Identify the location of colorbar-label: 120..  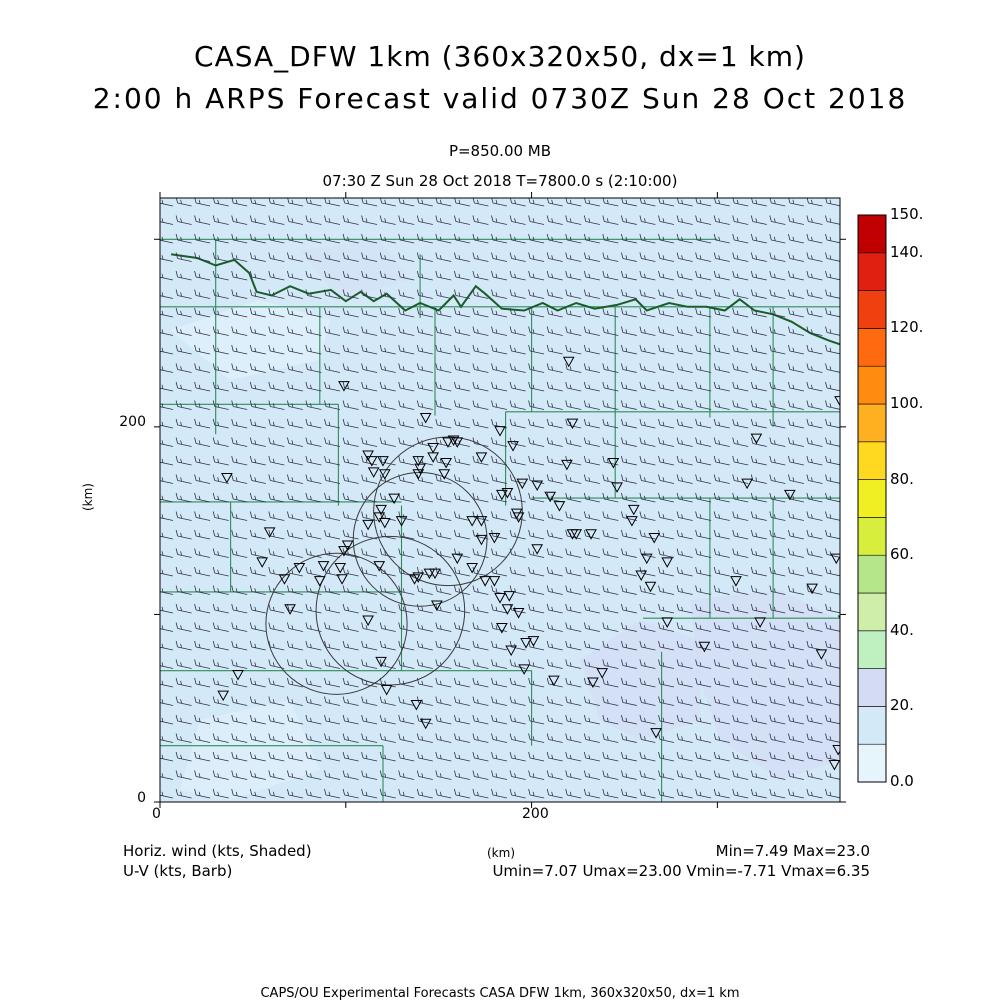
(907, 327).